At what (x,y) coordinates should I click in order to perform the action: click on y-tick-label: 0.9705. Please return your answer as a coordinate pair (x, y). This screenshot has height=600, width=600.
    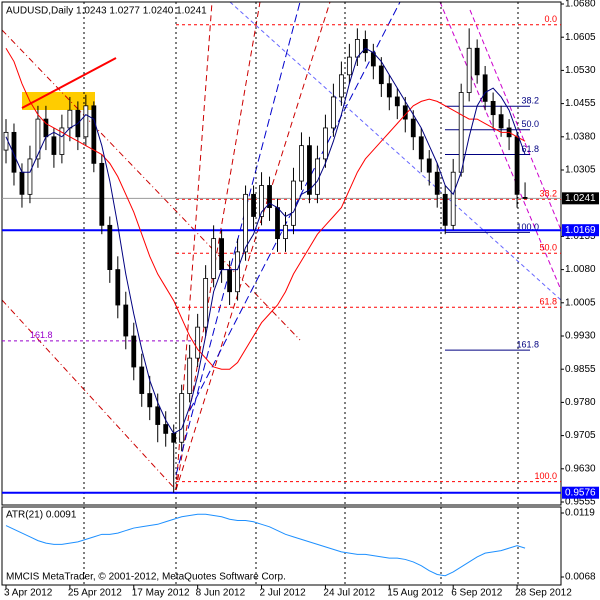
    Looking at the image, I should click on (580, 435).